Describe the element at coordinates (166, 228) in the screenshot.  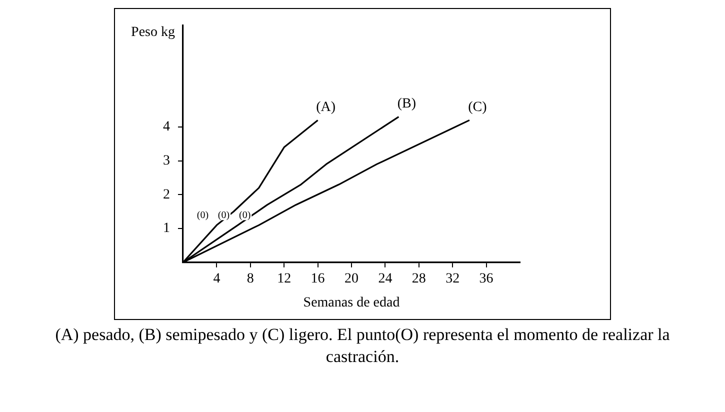
I see `y-tick-label: 1` at that location.